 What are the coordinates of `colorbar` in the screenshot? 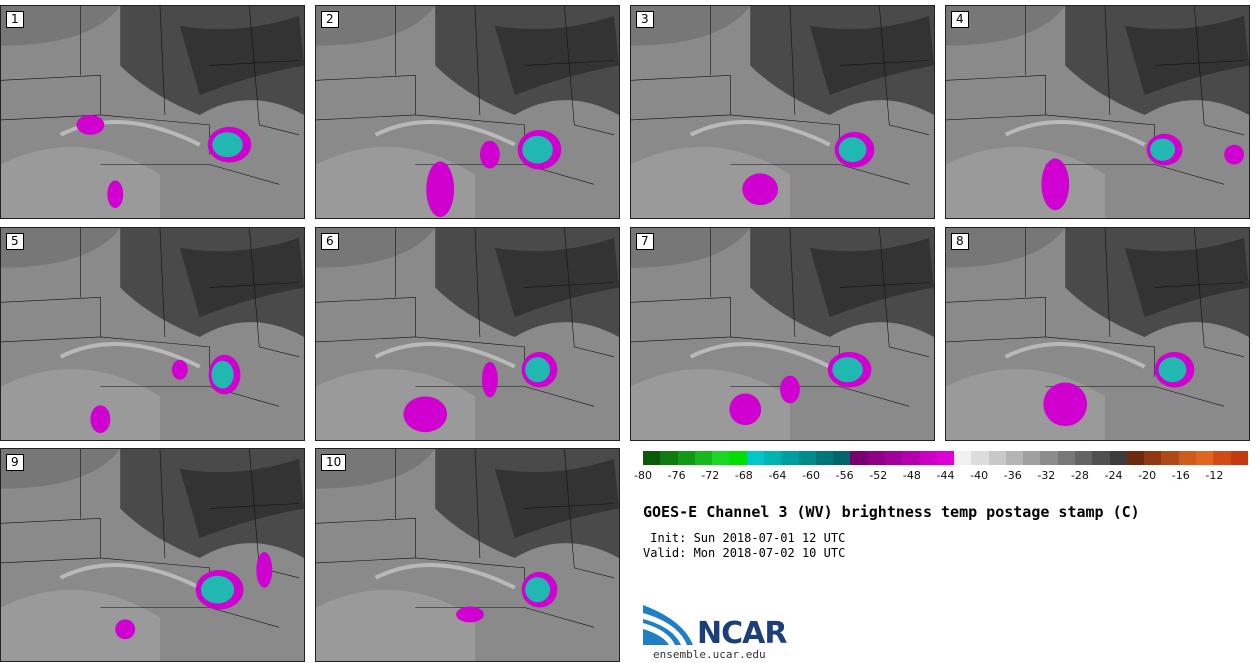 It's located at (945, 458).